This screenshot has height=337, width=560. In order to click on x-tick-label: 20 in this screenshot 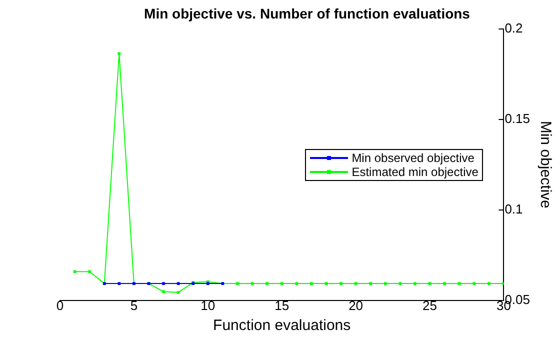, I will do `click(356, 305)`.